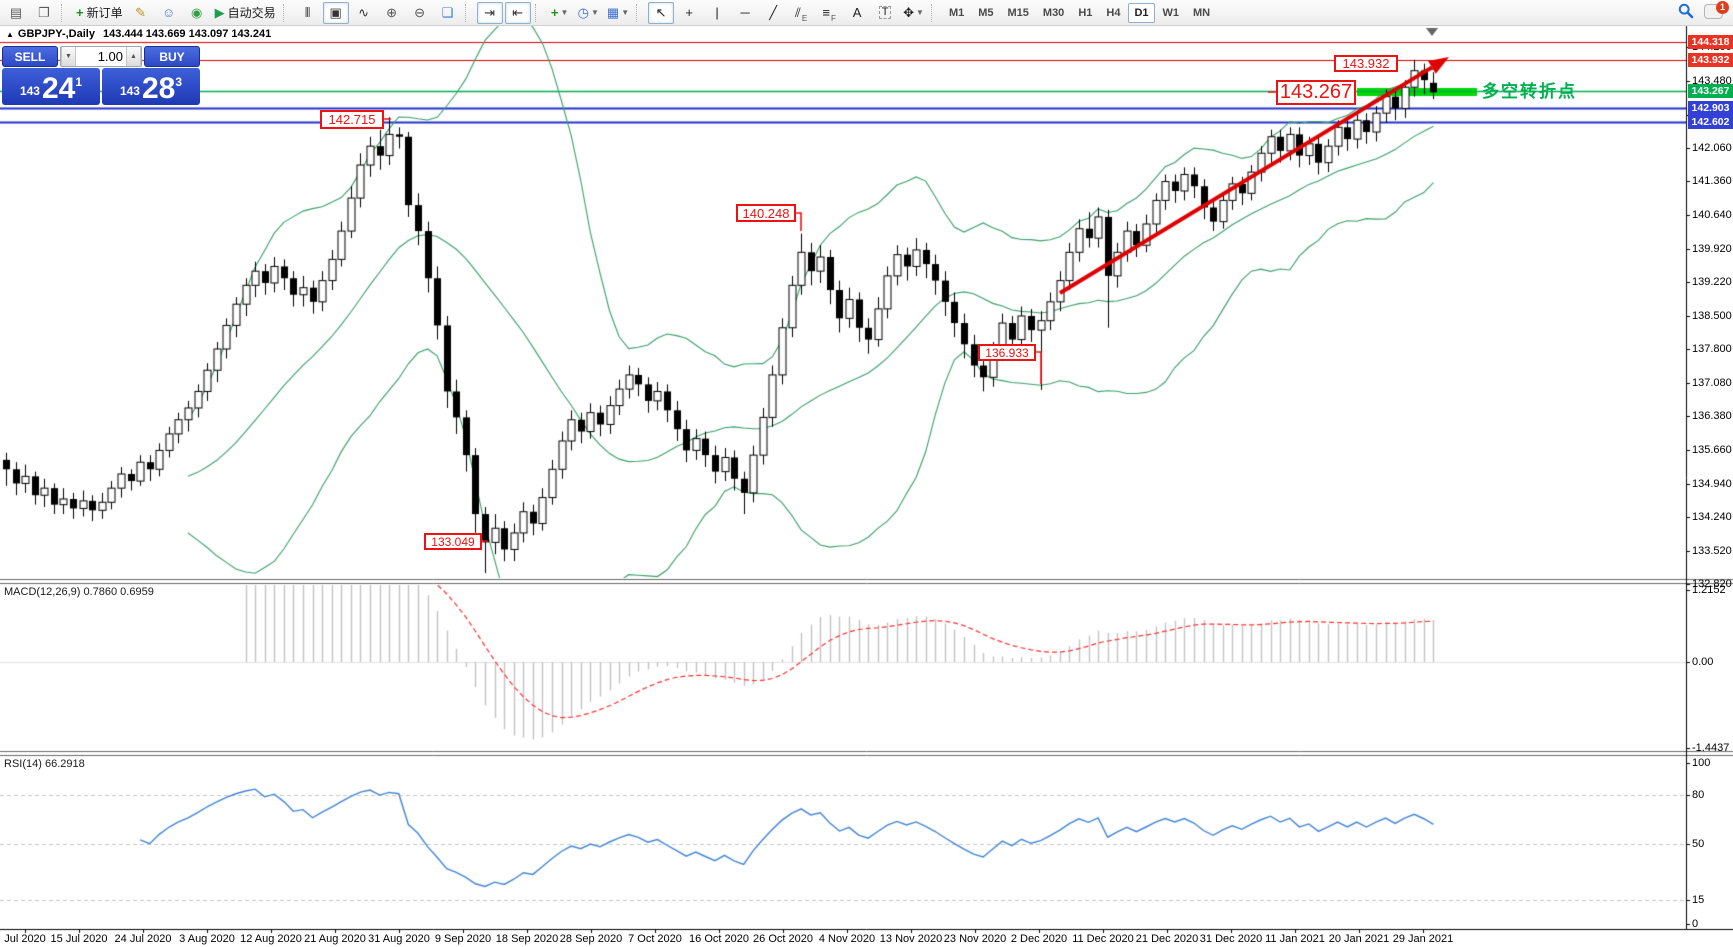  What do you see at coordinates (1359, 939) in the screenshot?
I see `date-tick-label: 20 Jan 2021` at bounding box center [1359, 939].